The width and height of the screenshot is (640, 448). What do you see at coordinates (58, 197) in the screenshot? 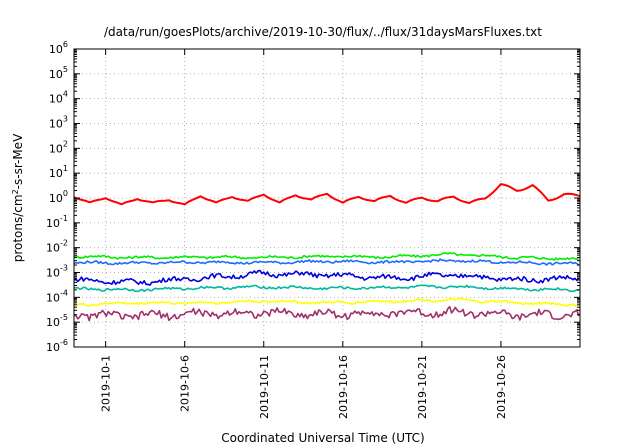
I see `y-tick-label: 10⁰` at bounding box center [58, 197].